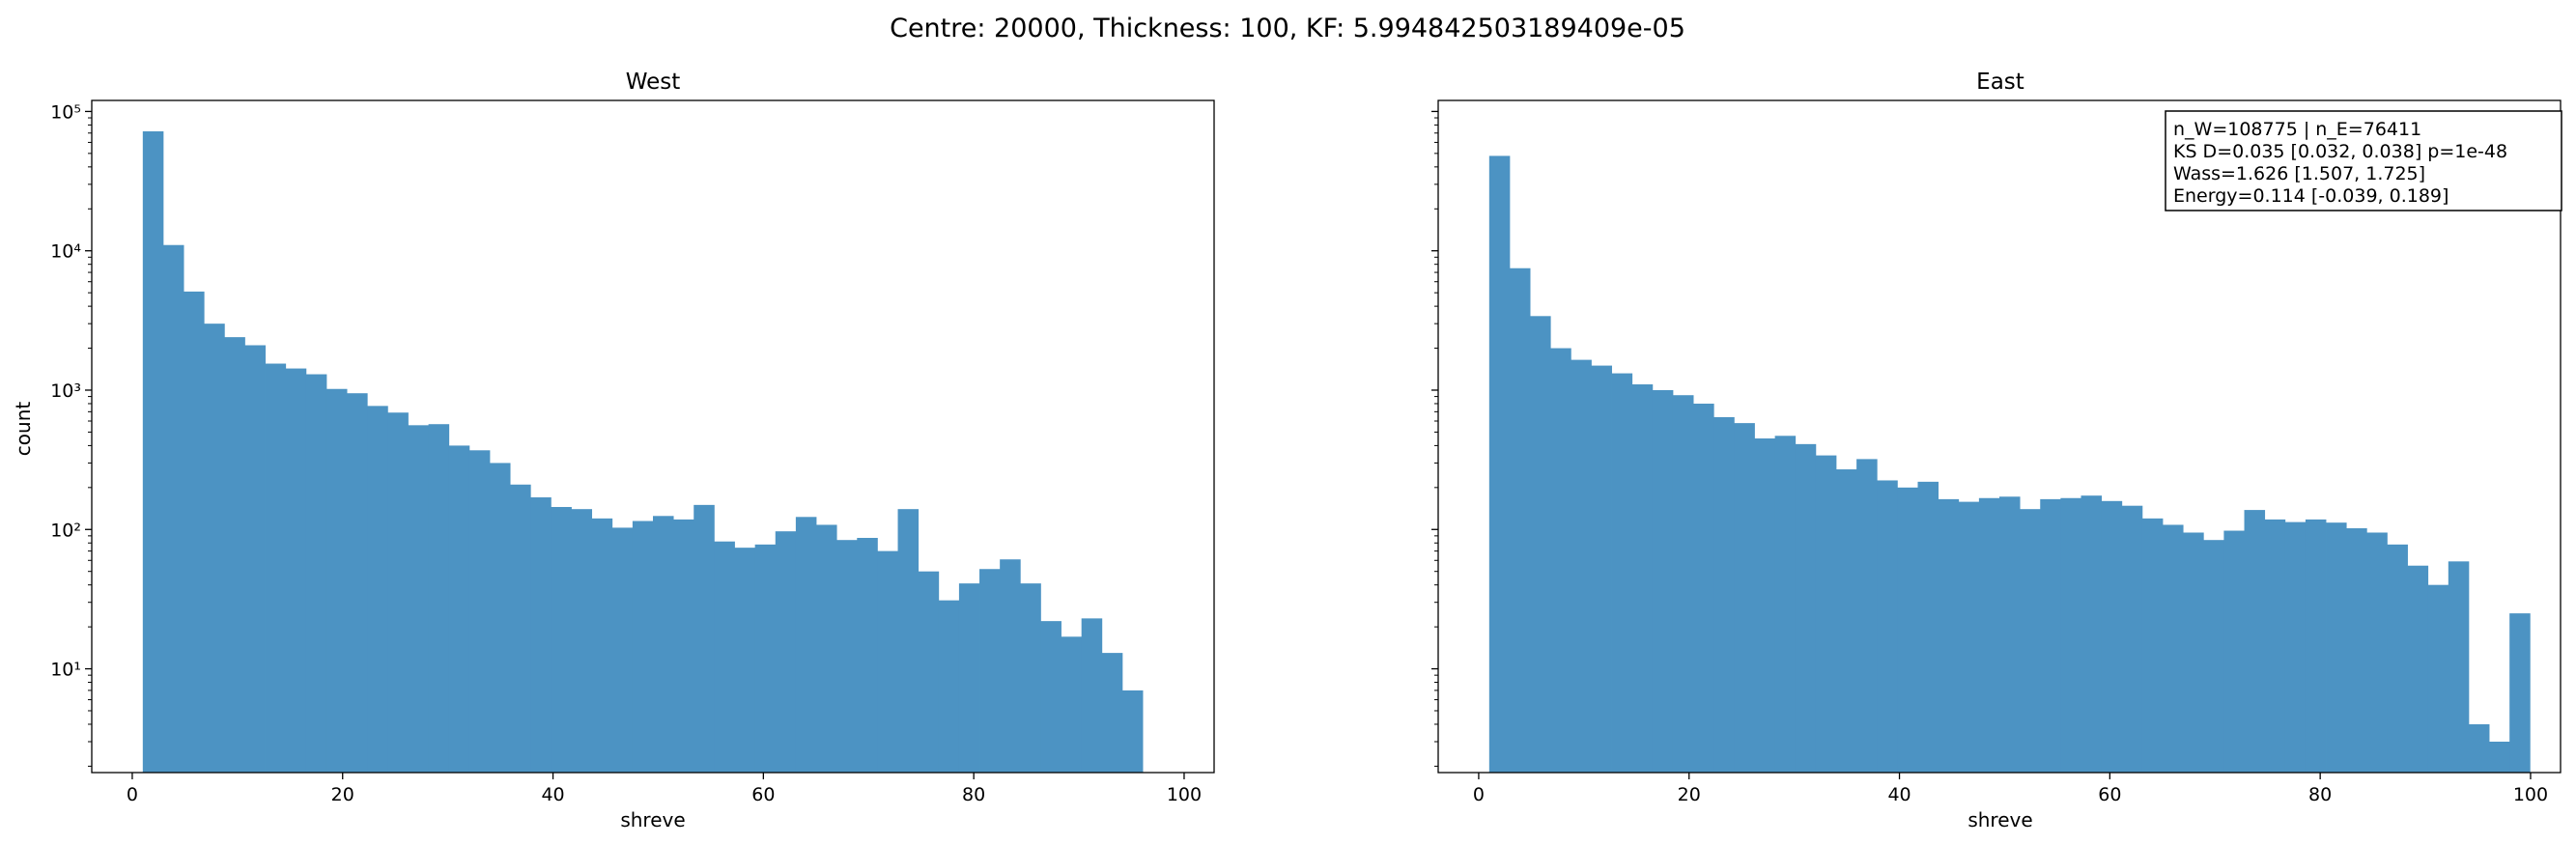  I want to click on stats-line: KS D=0.035 [0.032, 0.038] p=1e-48, so click(2340, 151).